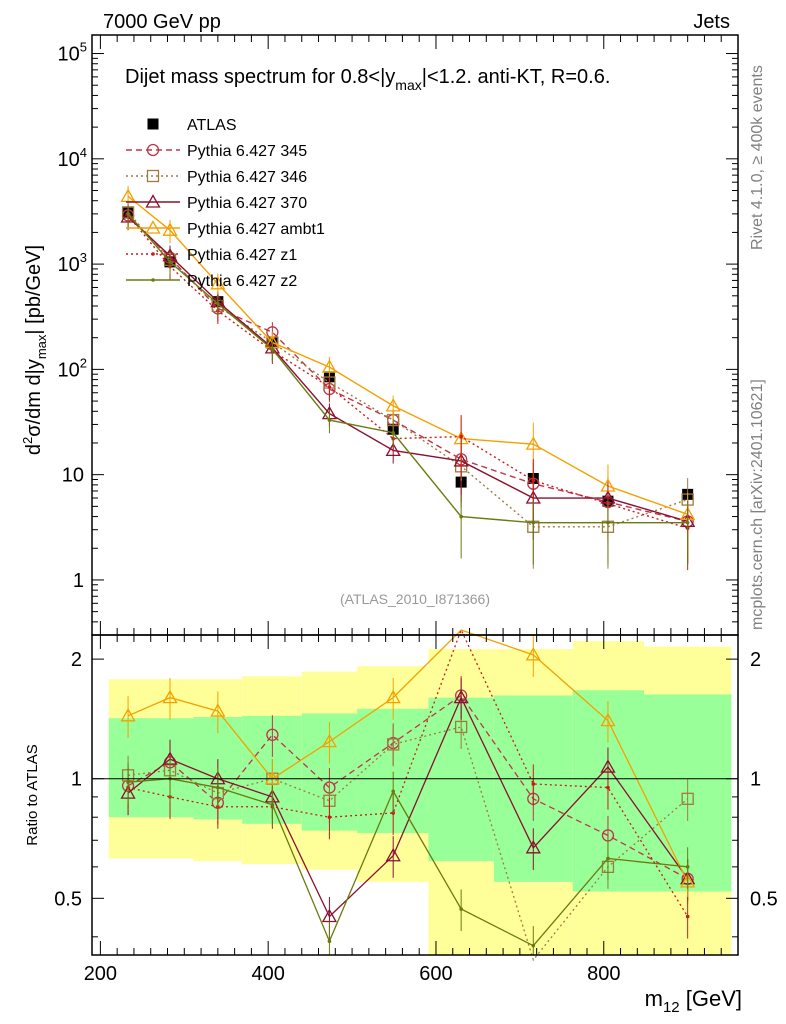 Image resolution: width=786 pixels, height=1024 pixels. What do you see at coordinates (242, 255) in the screenshot?
I see `legend-label: Pythia 6.427 z1` at bounding box center [242, 255].